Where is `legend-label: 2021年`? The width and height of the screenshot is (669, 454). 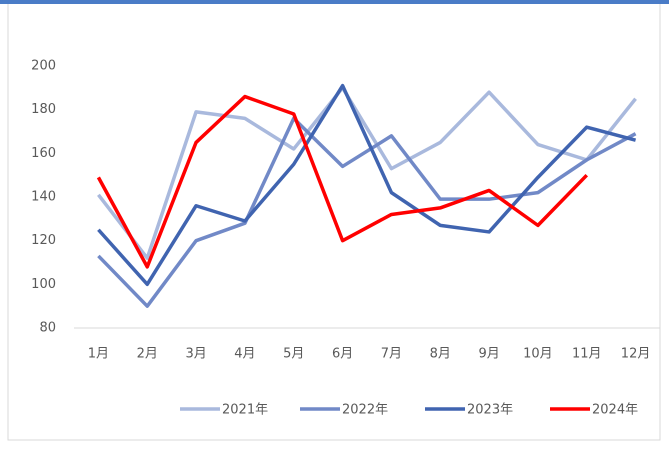
legend-label: 2021年 is located at coordinates (245, 410).